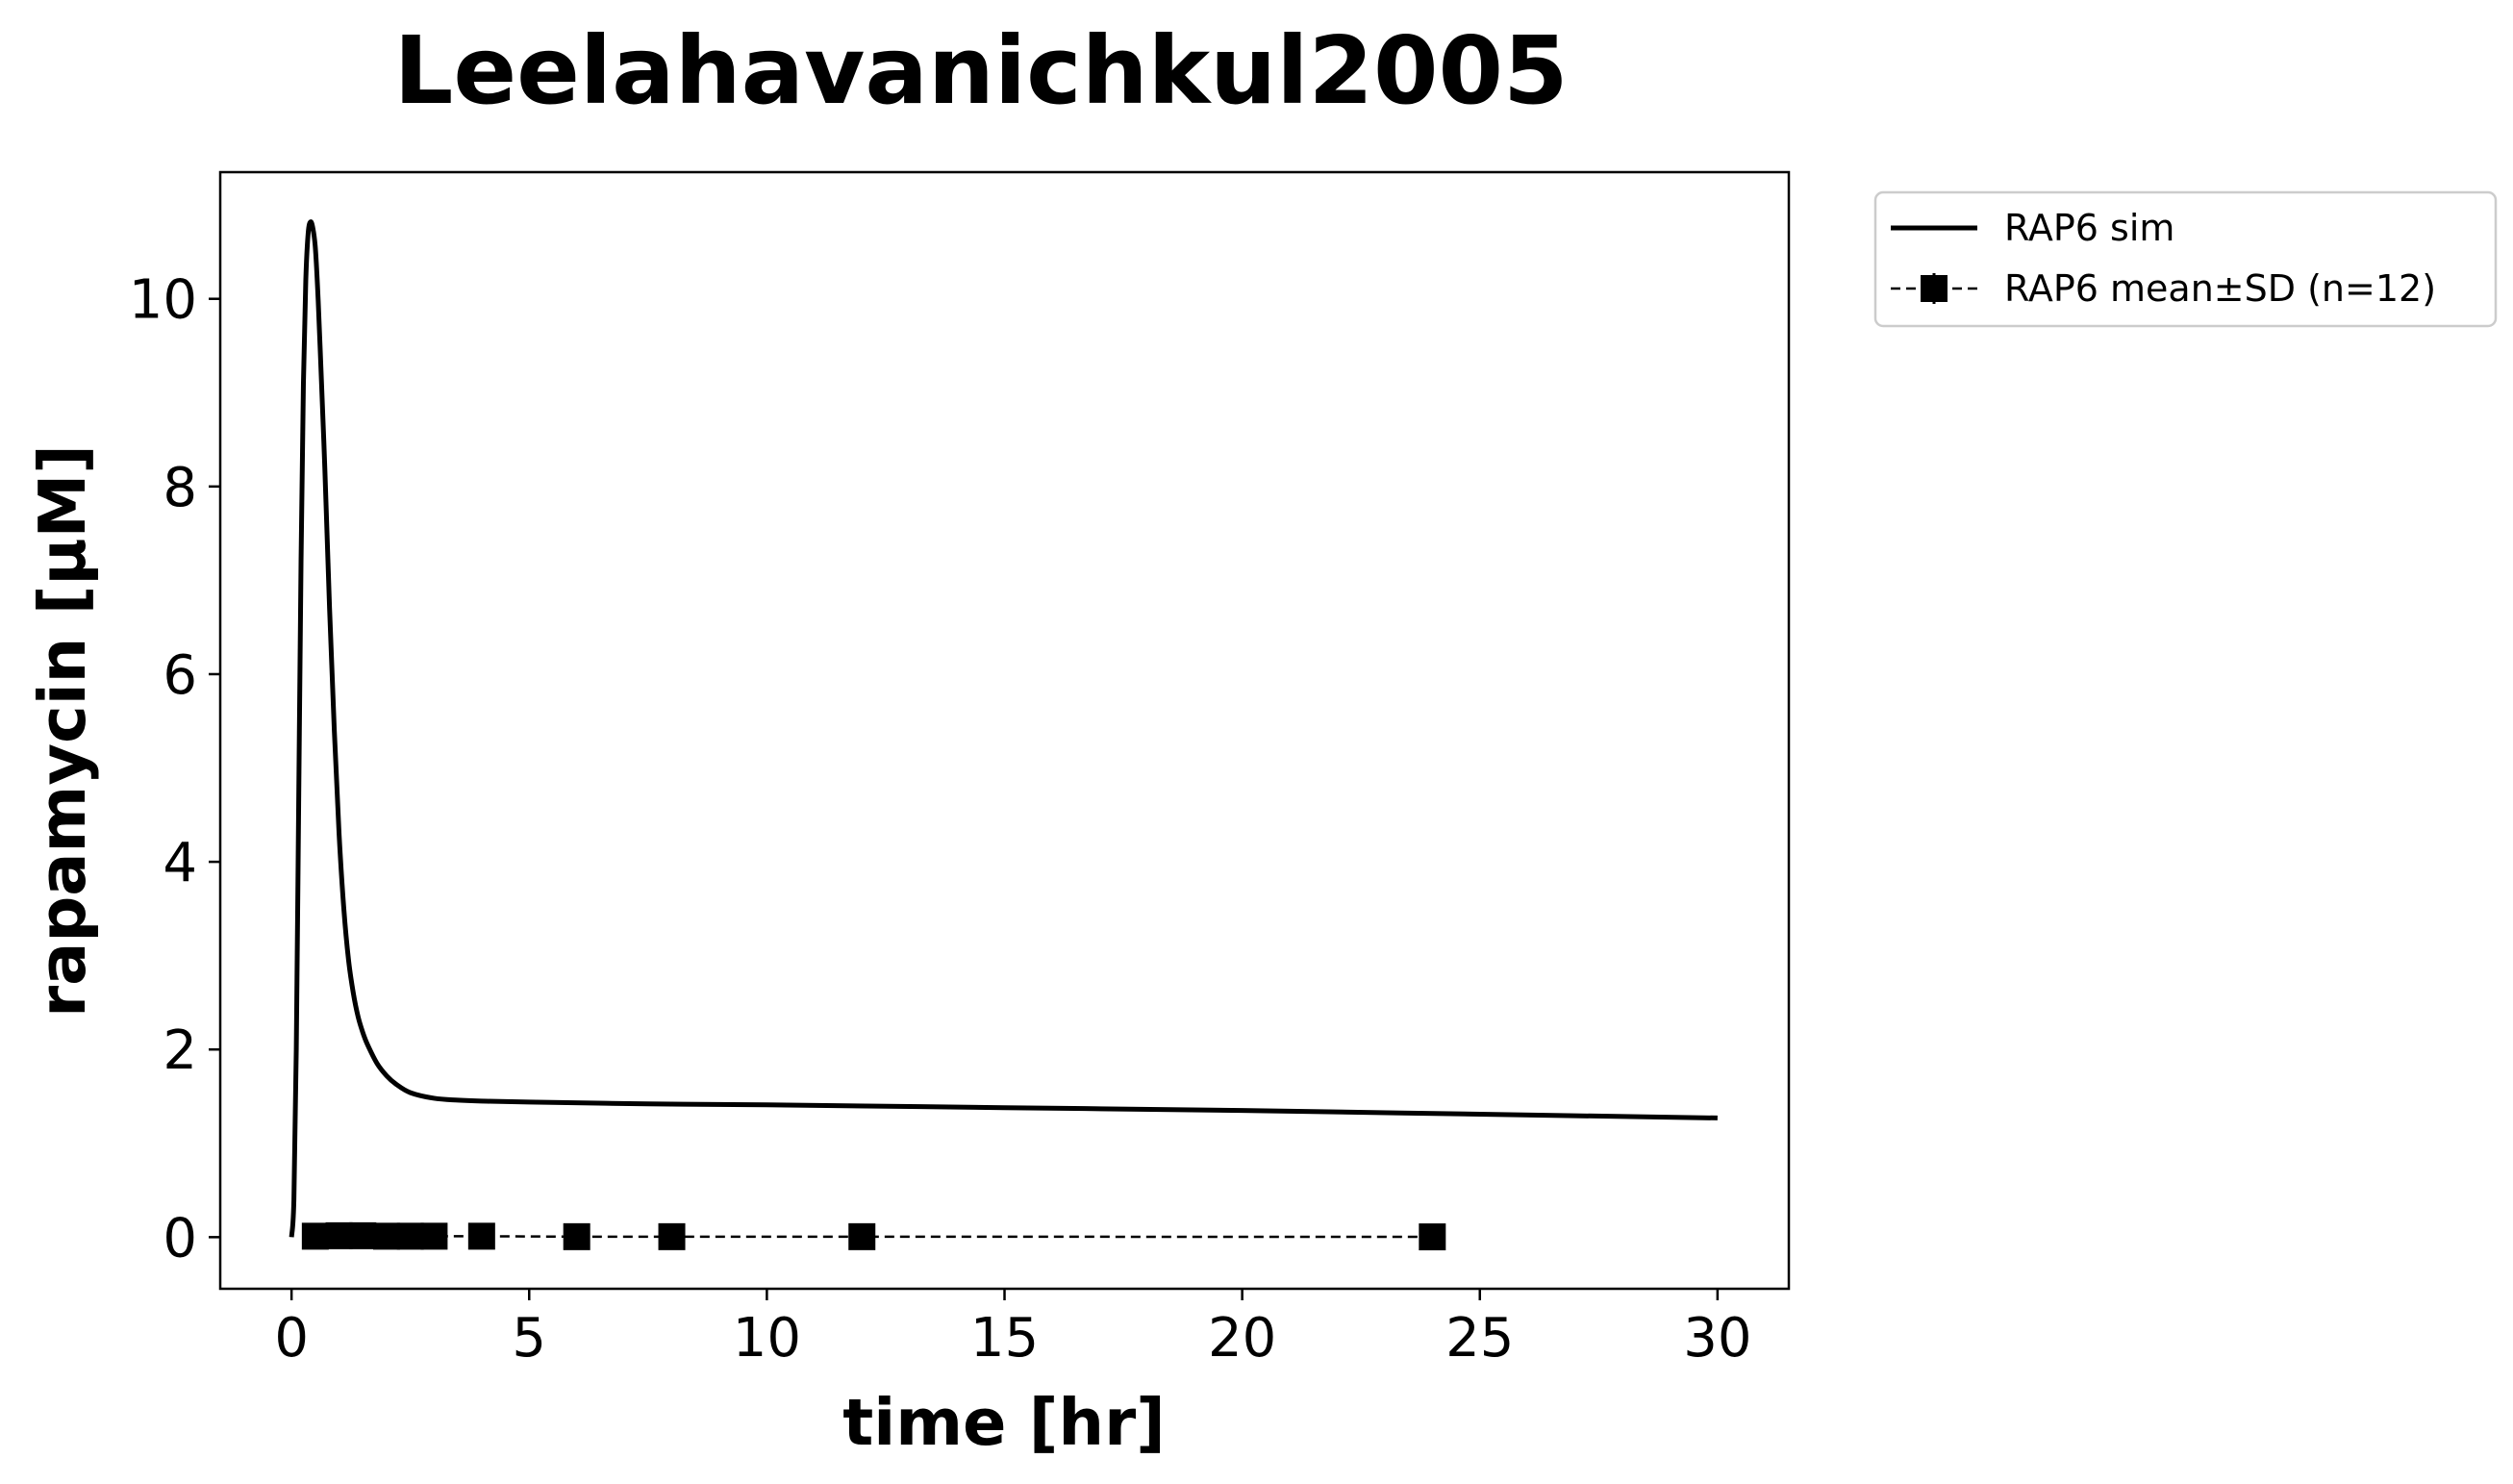  Describe the element at coordinates (1934, 288) in the screenshot. I see `legend-data-marker` at that location.